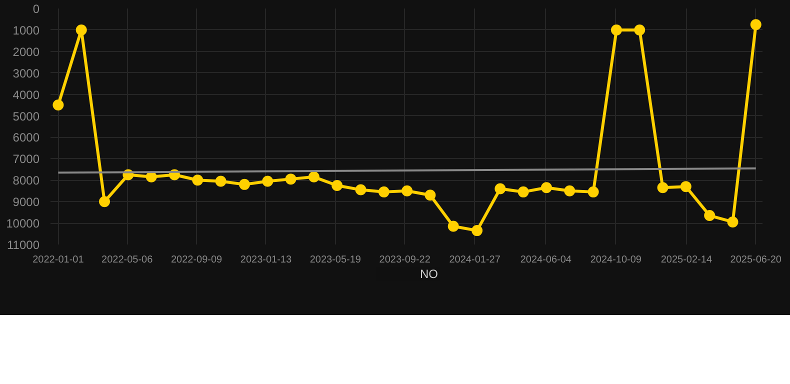 The image size is (790, 384). I want to click on x-tick-label: 2023-05-19, so click(336, 260).